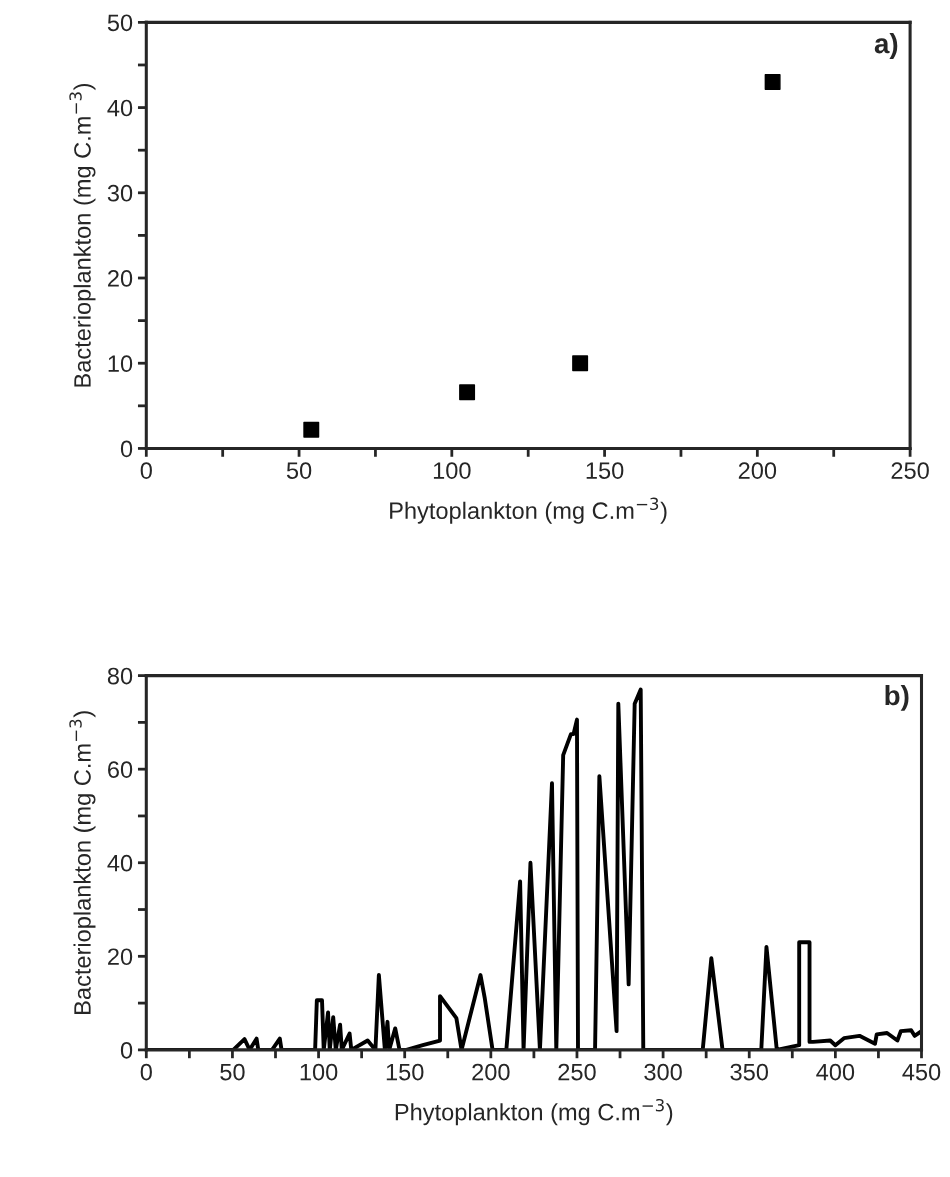 The height and width of the screenshot is (1177, 950). I want to click on annotation: b), so click(897, 697).